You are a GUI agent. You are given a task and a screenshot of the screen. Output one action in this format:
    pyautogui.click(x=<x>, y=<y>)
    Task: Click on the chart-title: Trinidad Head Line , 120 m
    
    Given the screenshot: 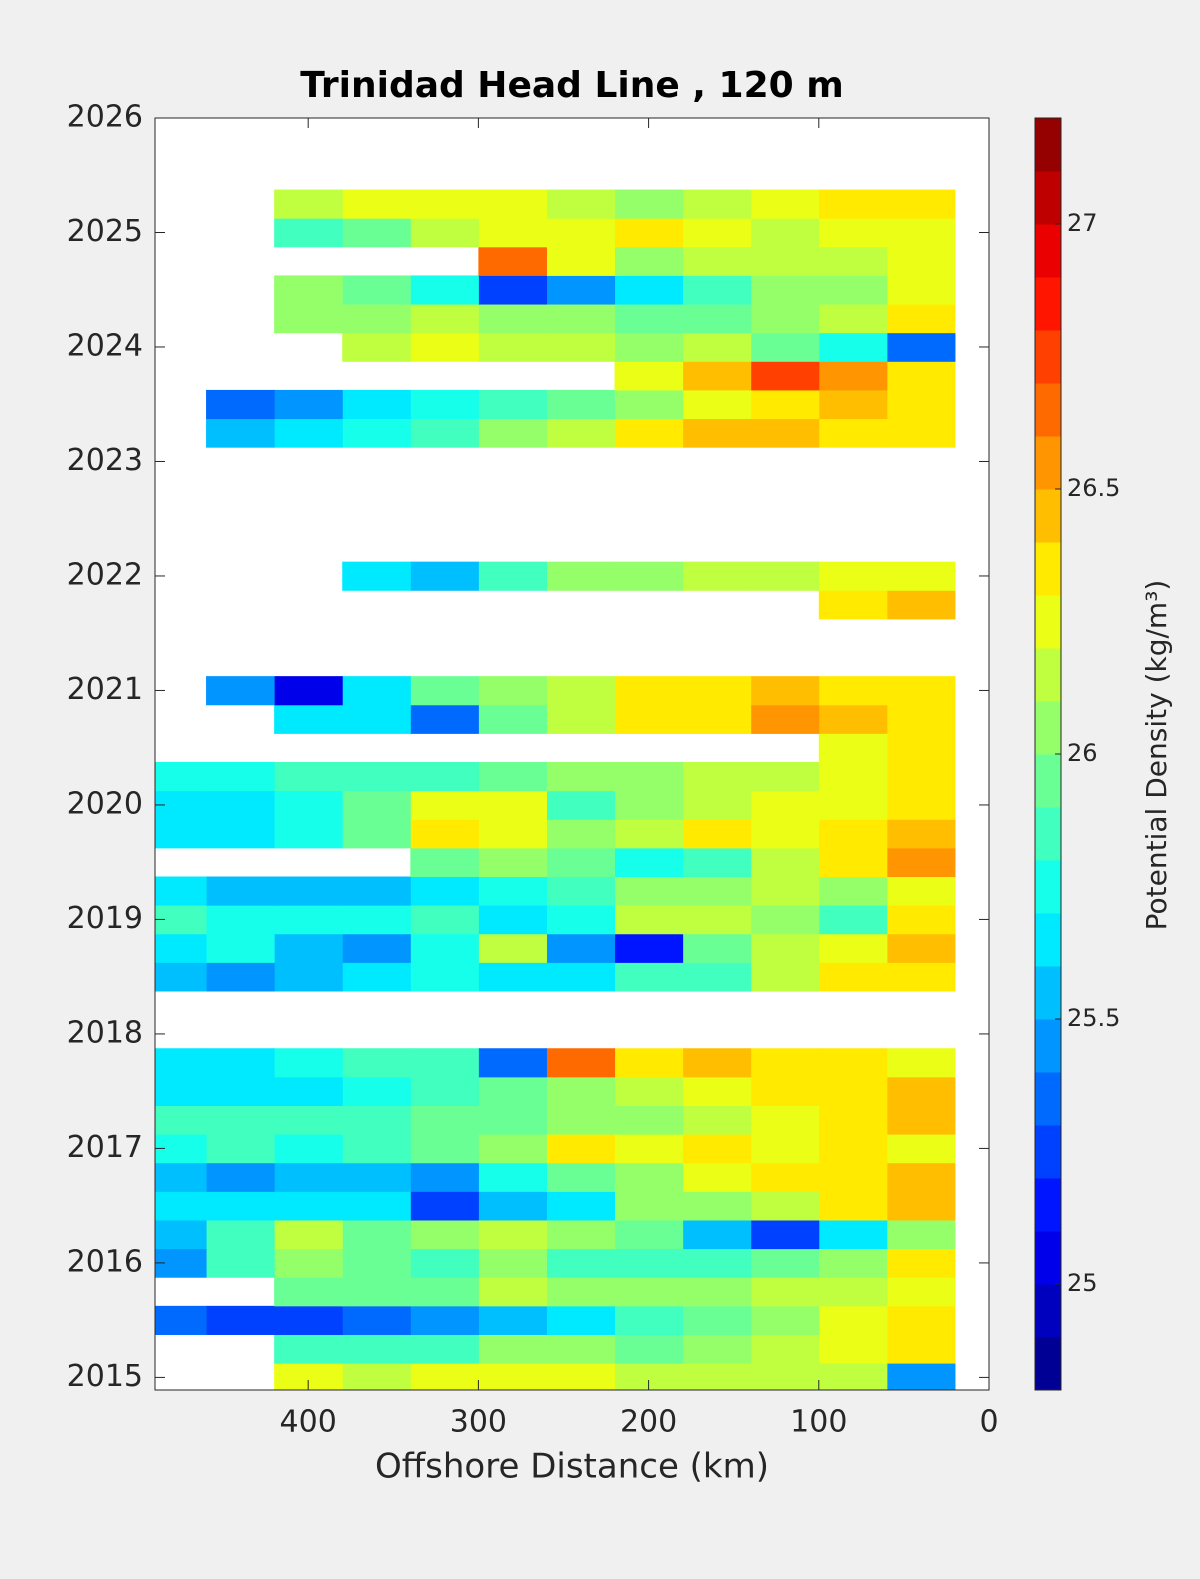 What is the action you would take?
    pyautogui.click(x=571, y=85)
    